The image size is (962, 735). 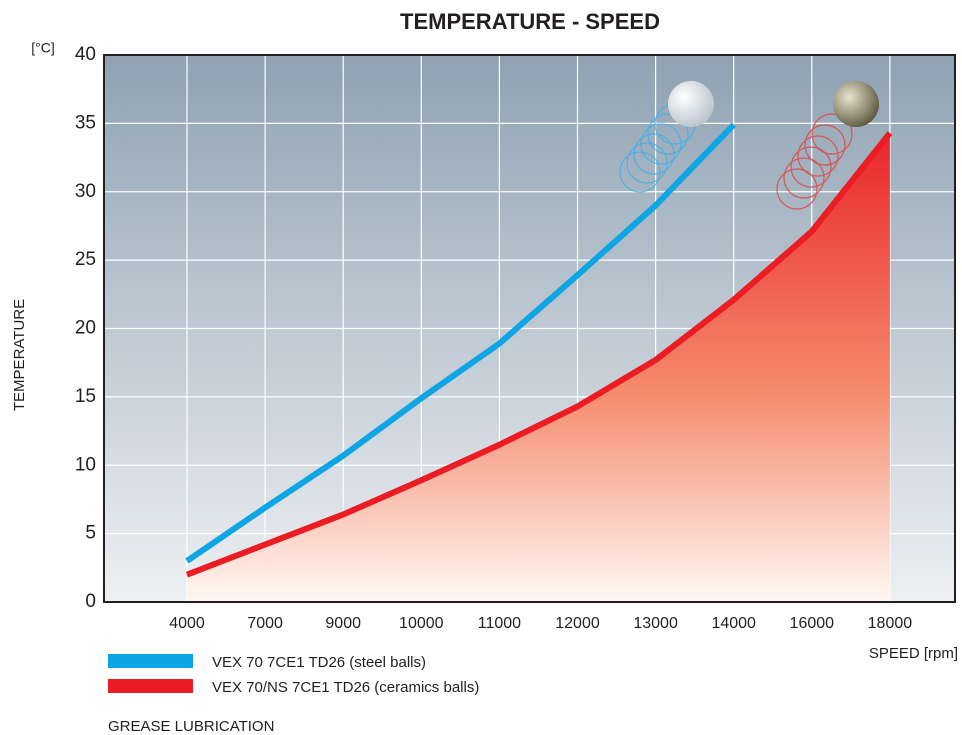 What do you see at coordinates (733, 623) in the screenshot?
I see `x-tick-label: 14000` at bounding box center [733, 623].